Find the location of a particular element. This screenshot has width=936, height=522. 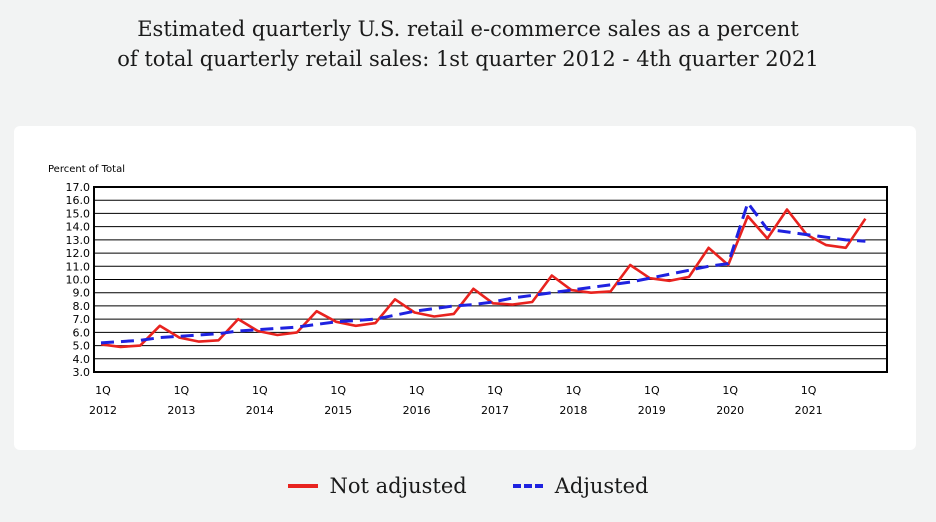

legend-label-adjusted: Adjusted is located at coordinates (601, 486).